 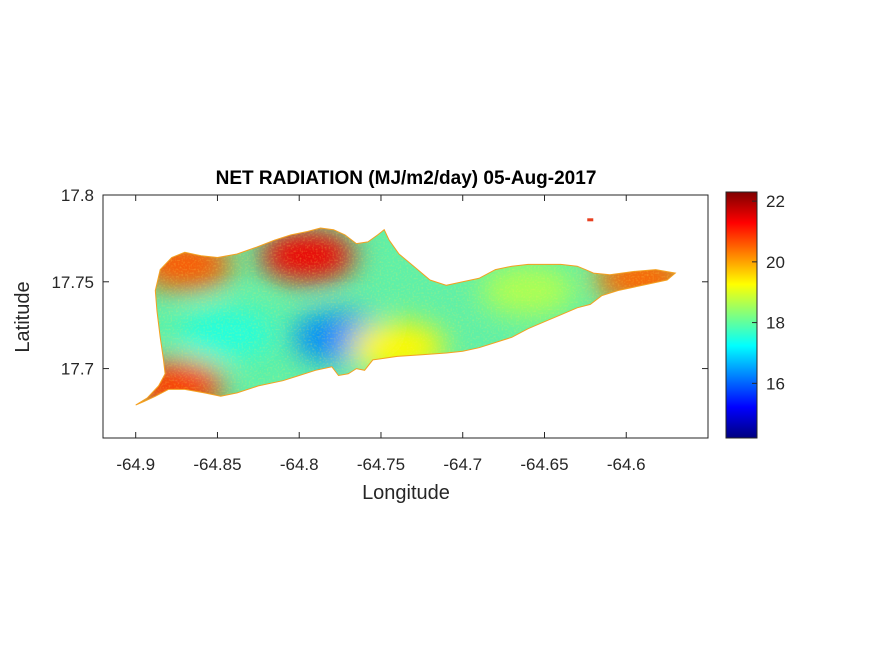 I want to click on x-tick-label: -64.65, so click(x=544, y=464).